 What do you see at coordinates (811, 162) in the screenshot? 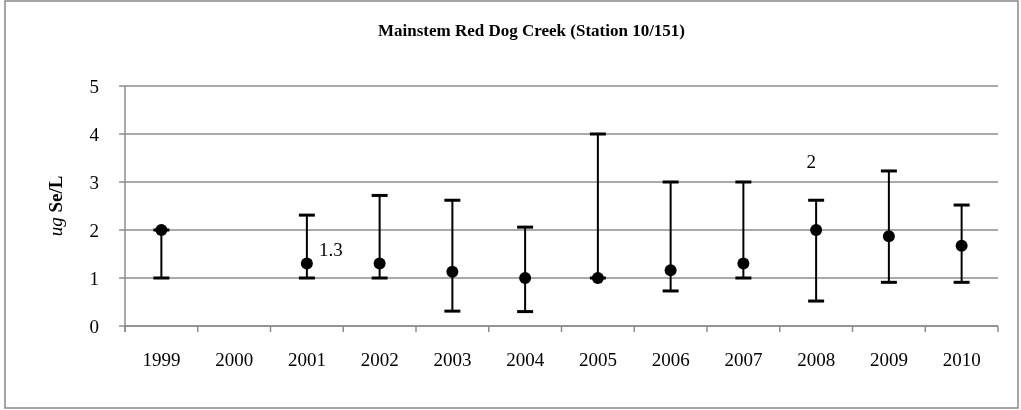
I see `data-label: 2` at bounding box center [811, 162].